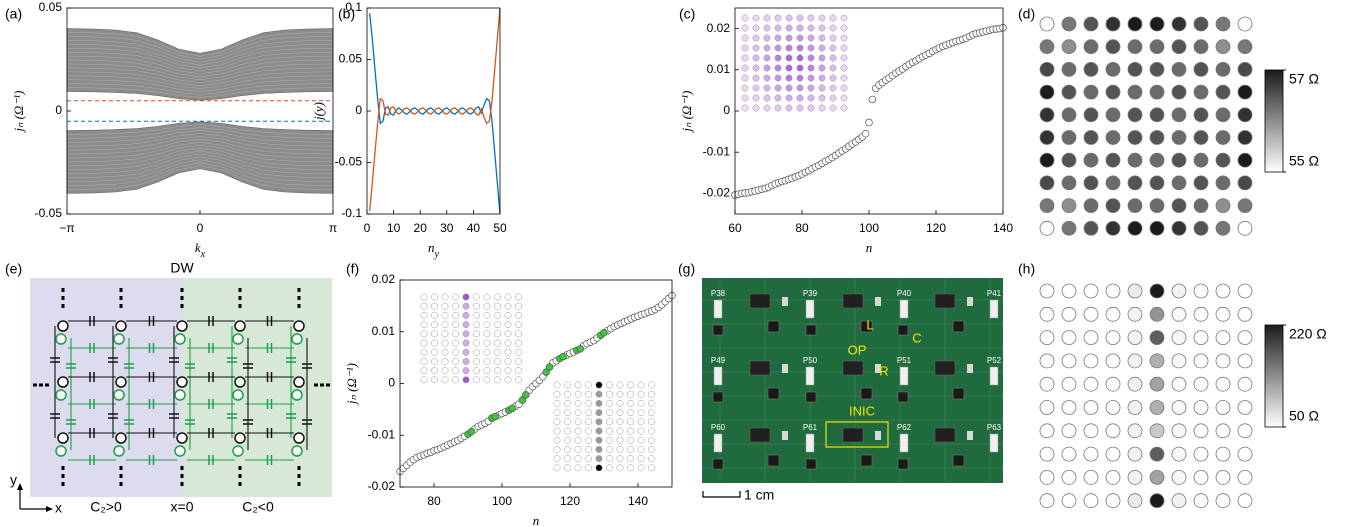 The image size is (1358, 527). Describe the element at coordinates (810, 293) in the screenshot. I see `pin-label: P39` at that location.